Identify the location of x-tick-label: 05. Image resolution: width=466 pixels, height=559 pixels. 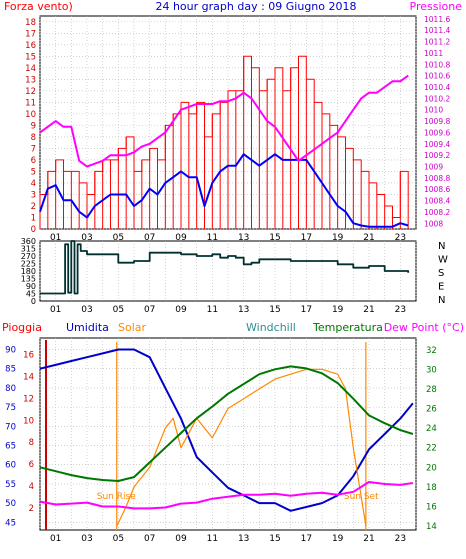
(118, 310).